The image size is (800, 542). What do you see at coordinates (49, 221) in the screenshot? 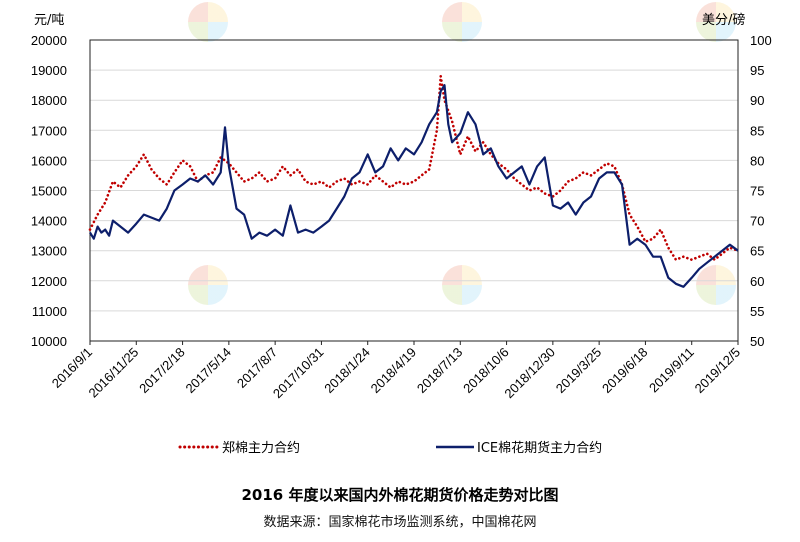
I see `y-left-tick-label: 14000` at bounding box center [49, 221].